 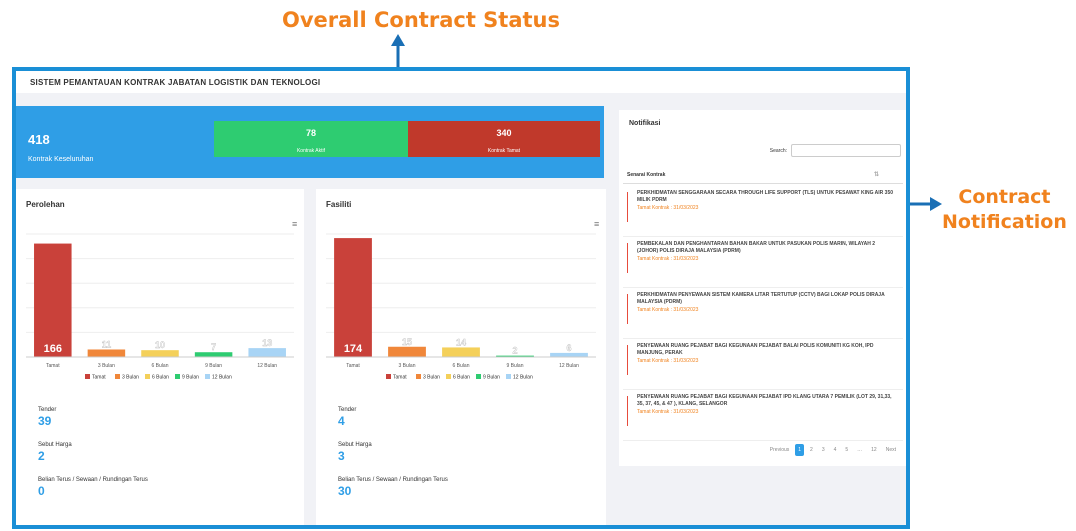 I want to click on total-contracts-value: 418, so click(x=39, y=139).